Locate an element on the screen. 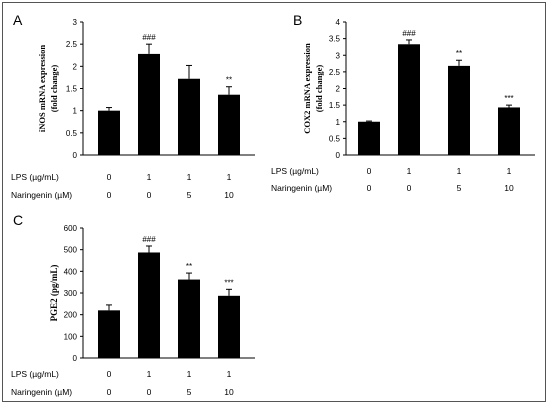 This screenshot has width=550, height=406. y-tick-label: 300 is located at coordinates (71, 293).